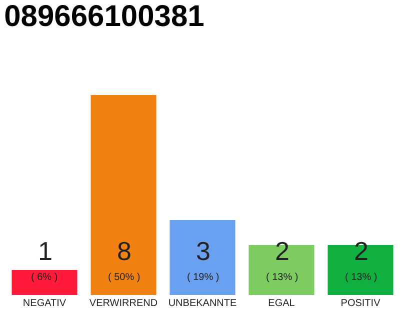  I want to click on x-tick-label: VERWIRREND, so click(123, 303).